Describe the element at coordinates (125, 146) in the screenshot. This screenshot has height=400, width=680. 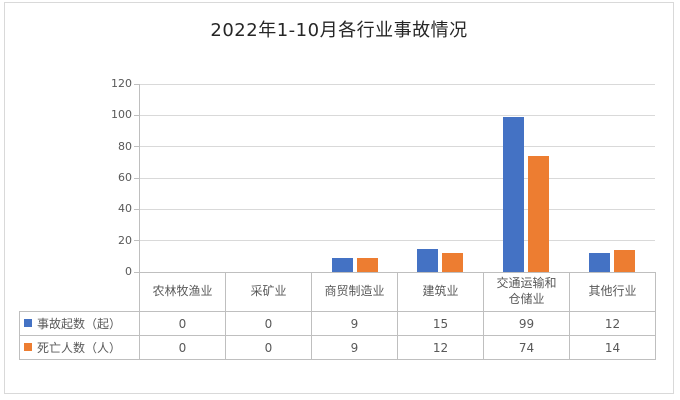
I see `y-tick-label: 80` at that location.